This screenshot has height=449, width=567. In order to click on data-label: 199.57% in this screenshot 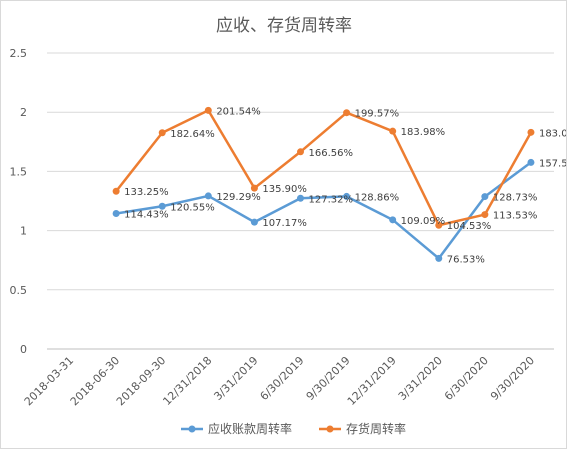, I will do `click(377, 114)`.